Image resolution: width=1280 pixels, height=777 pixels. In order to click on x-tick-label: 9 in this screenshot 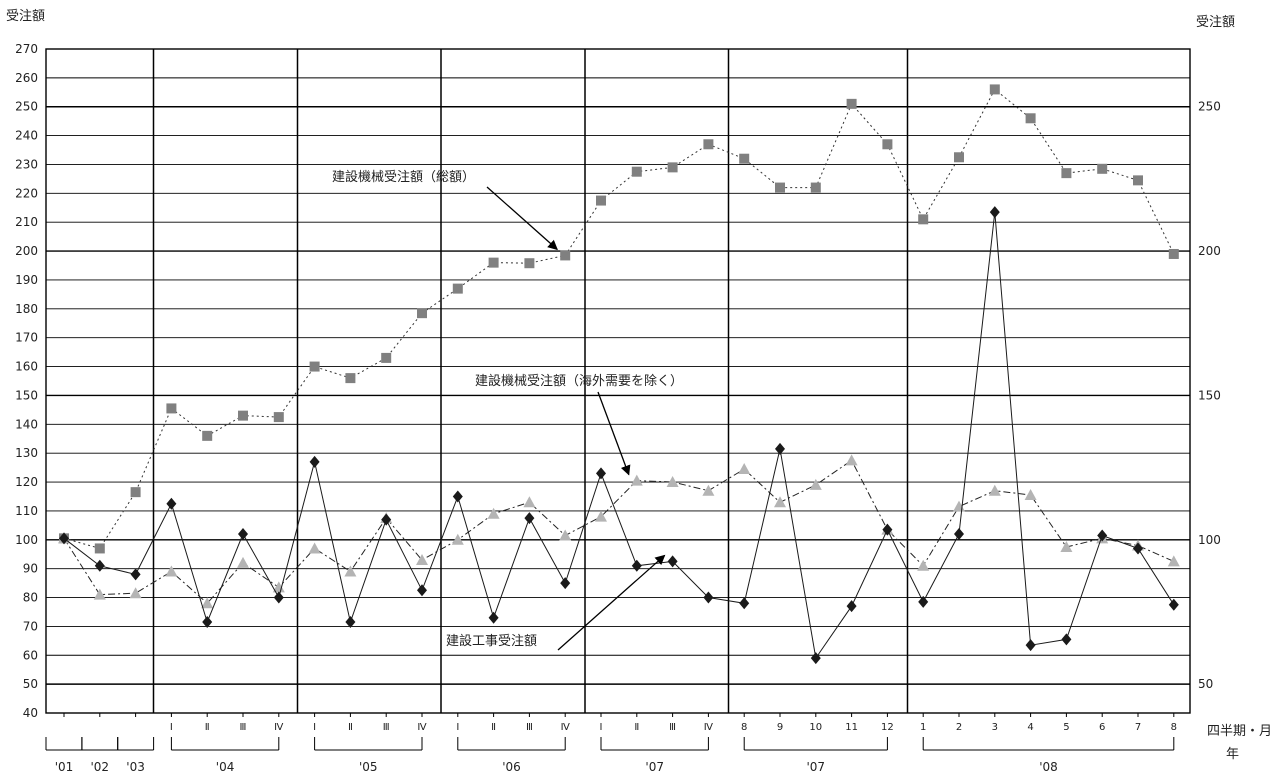, I will do `click(780, 727)`.